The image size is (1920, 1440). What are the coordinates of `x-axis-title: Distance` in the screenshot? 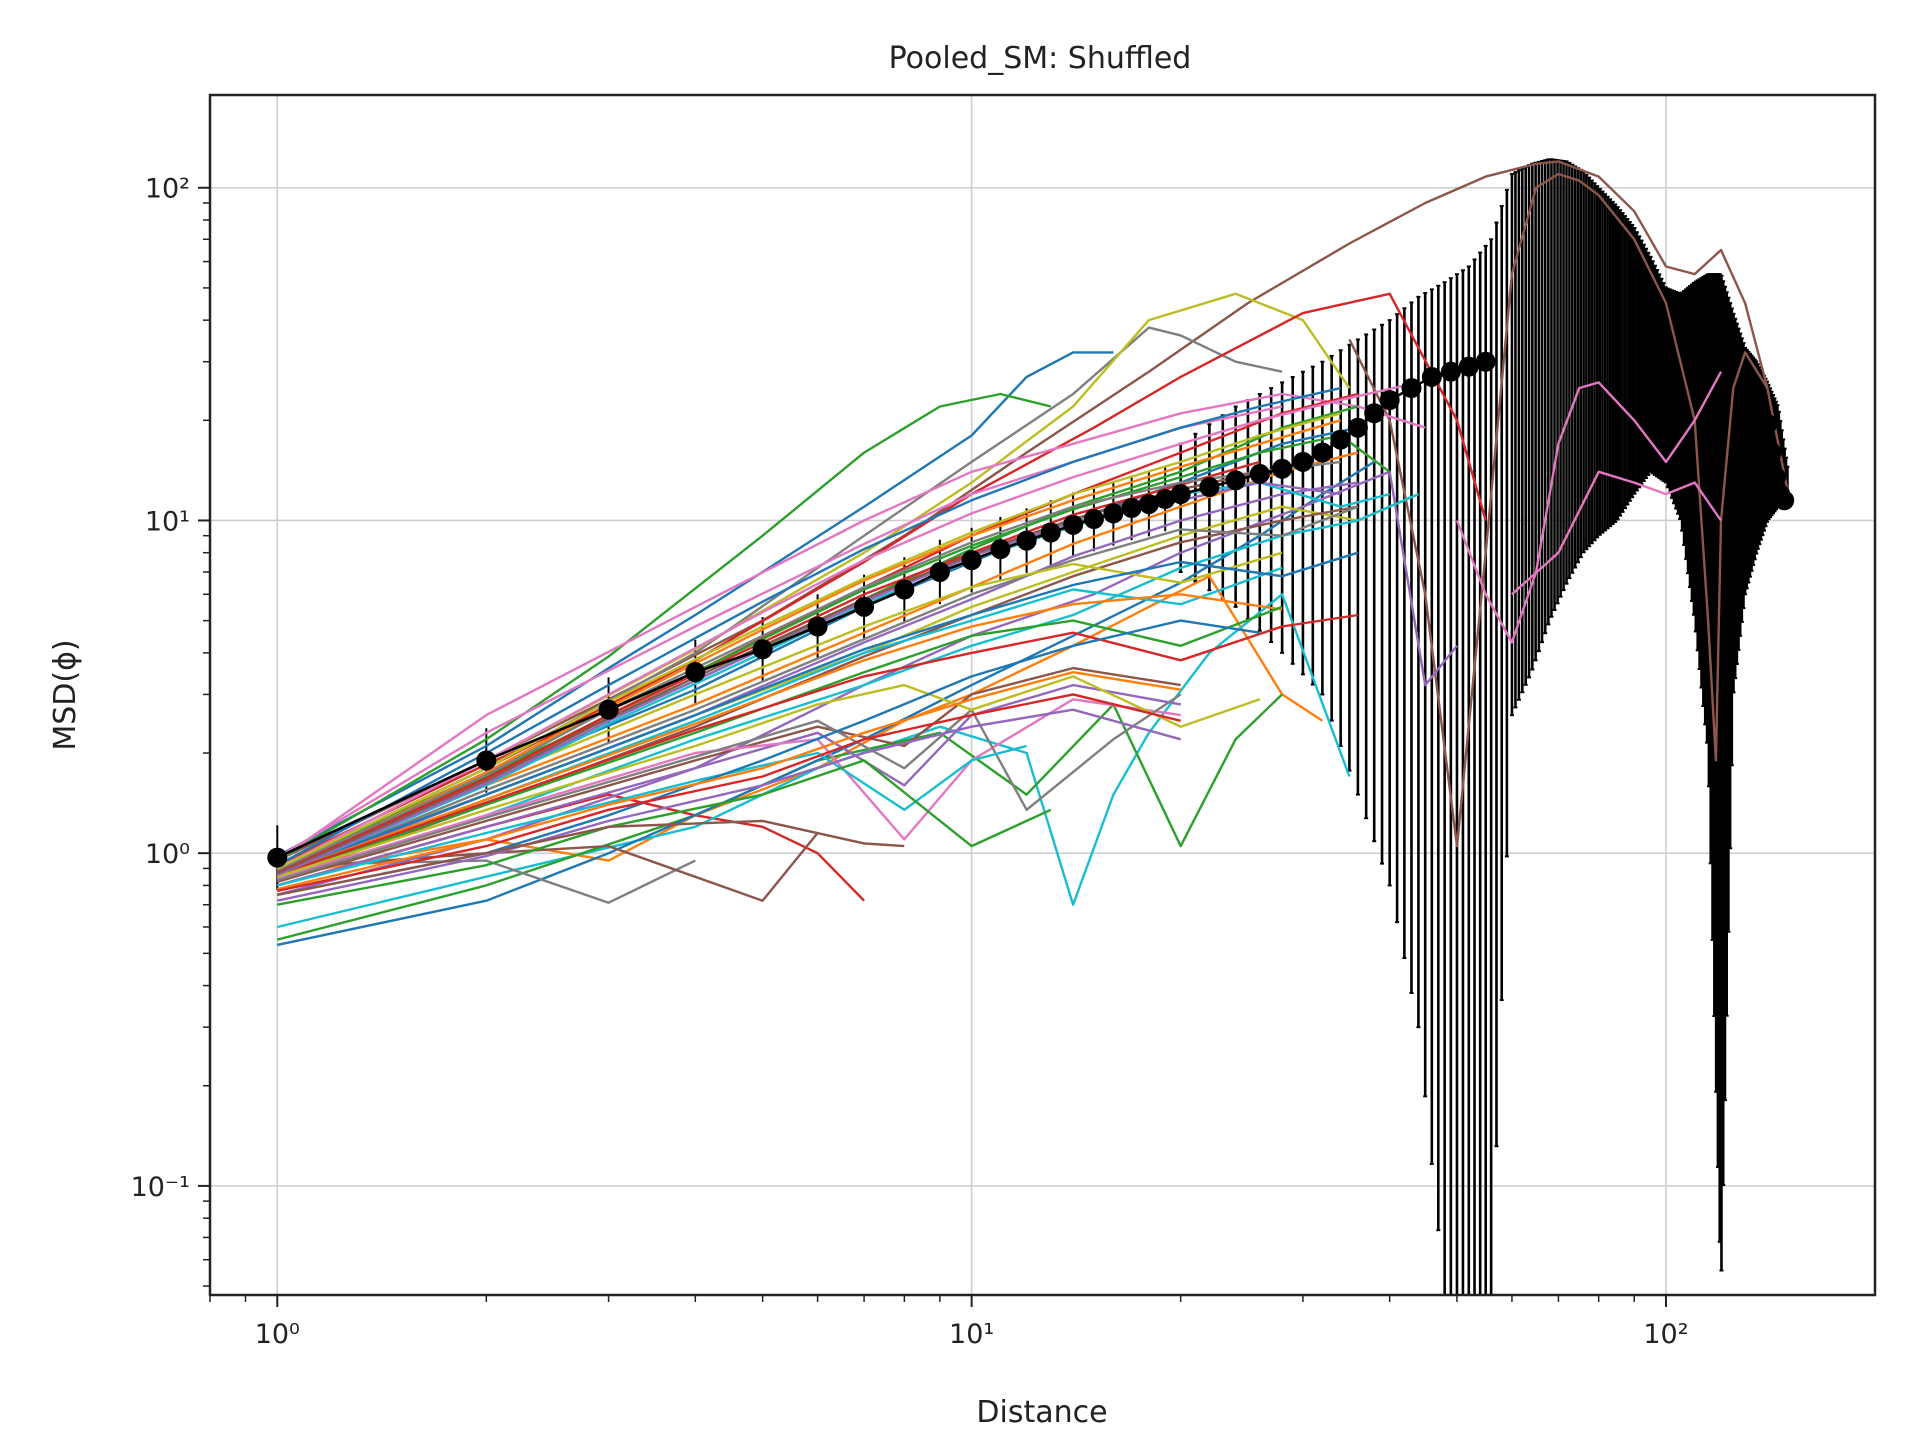 It's located at (1041, 1412).